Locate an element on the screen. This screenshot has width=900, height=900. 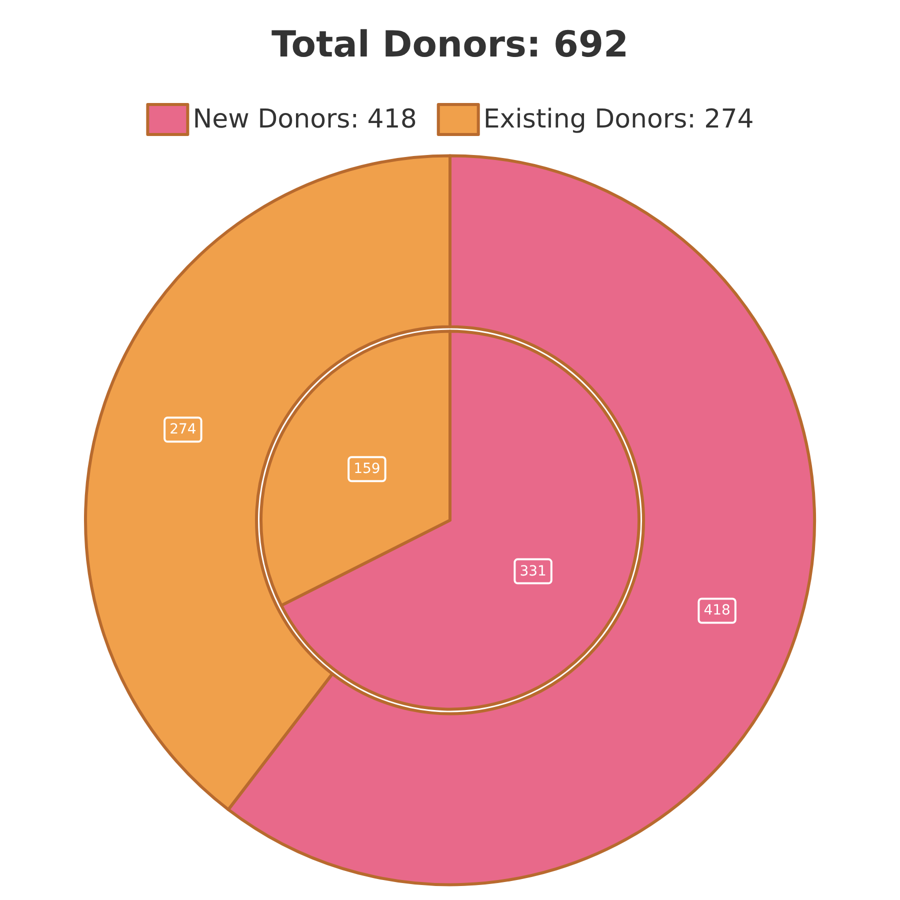
data-label: 159 is located at coordinates (367, 469).